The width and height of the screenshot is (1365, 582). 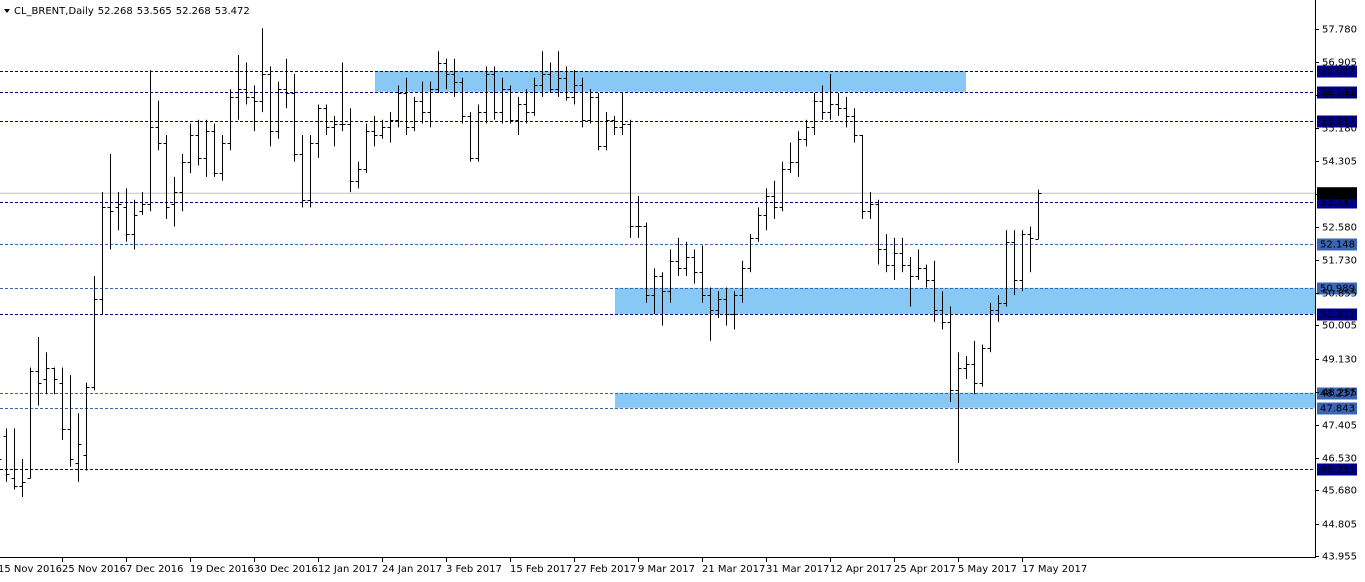 I want to click on y-tick-label: 43.955, so click(x=1339, y=557).